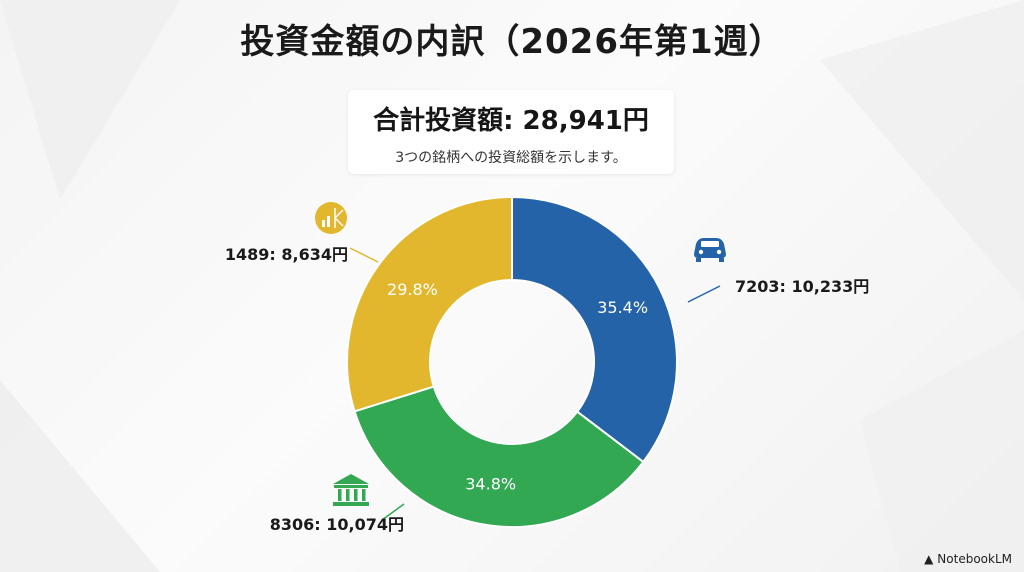 This screenshot has width=1024, height=572. What do you see at coordinates (351, 490) in the screenshot?
I see `bank-icon` at bounding box center [351, 490].